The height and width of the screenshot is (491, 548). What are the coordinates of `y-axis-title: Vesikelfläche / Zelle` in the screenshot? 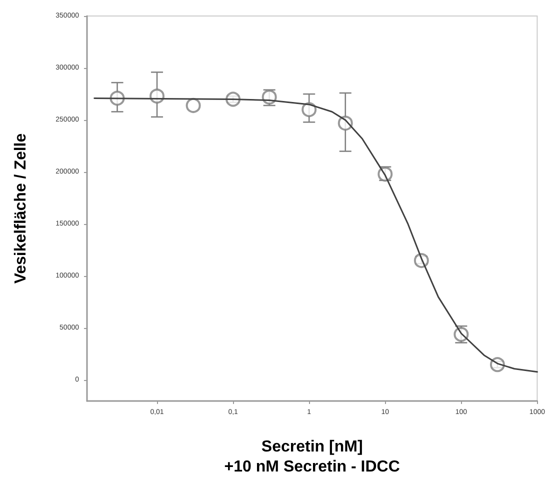 It's located at (21, 208).